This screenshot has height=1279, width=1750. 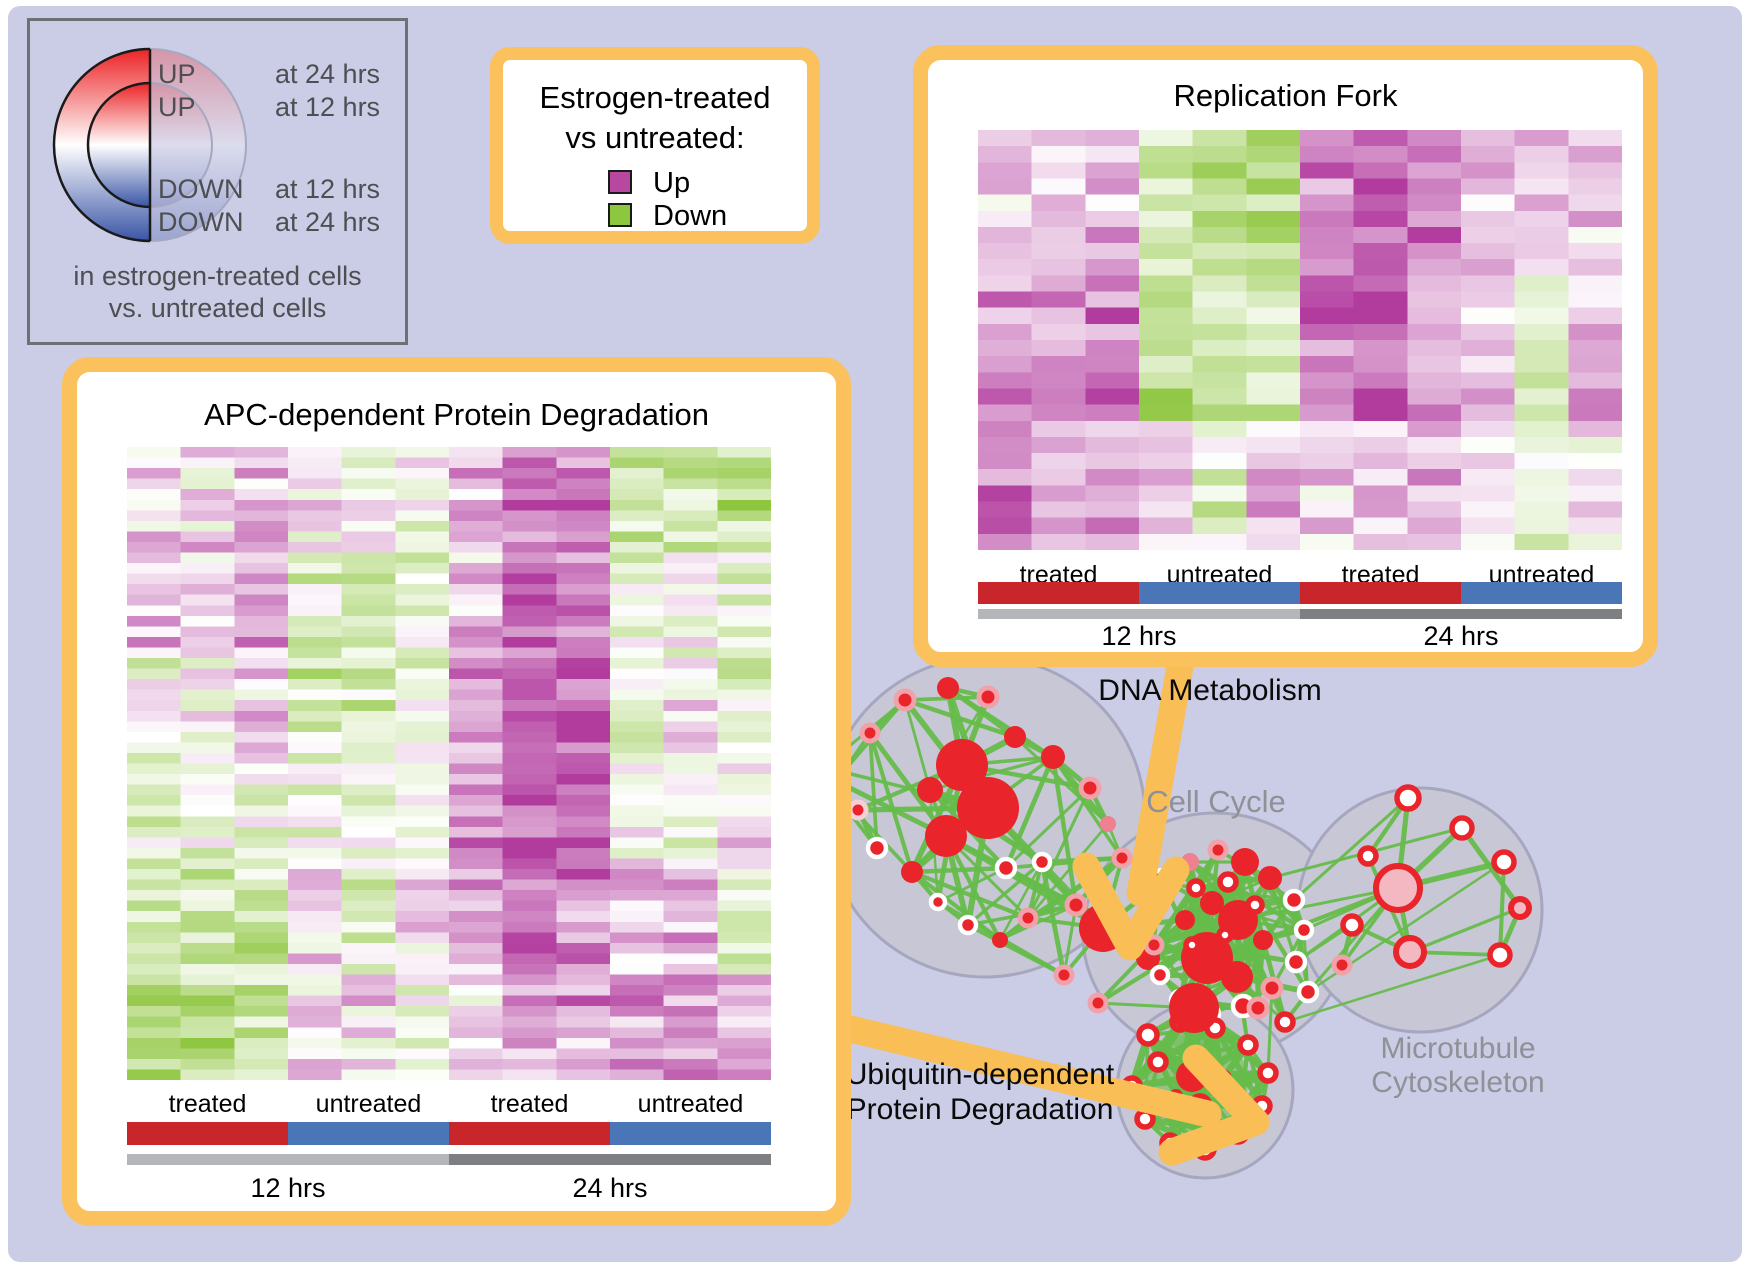 What do you see at coordinates (1300, 340) in the screenshot?
I see `replication-fork-heatmap` at bounding box center [1300, 340].